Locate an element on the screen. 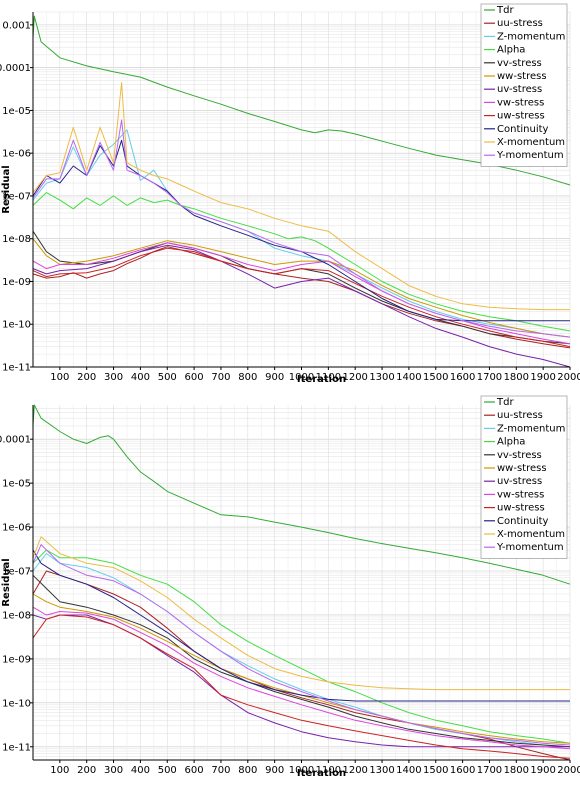 The image size is (580, 785). series-line-ww-stress is located at coordinates (301, 288).